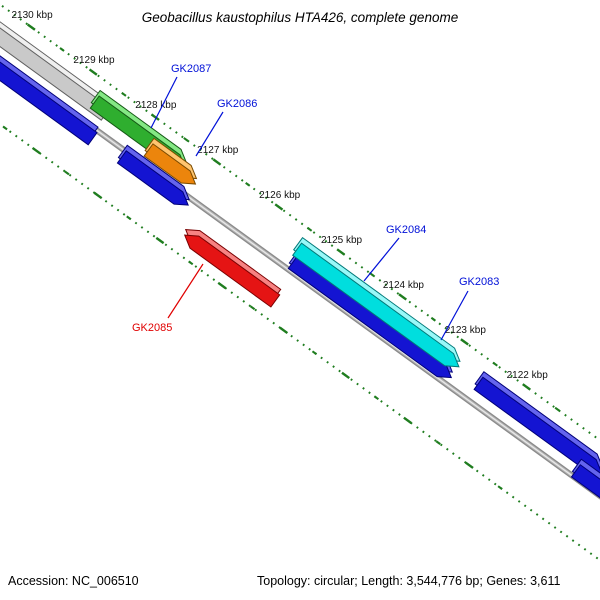 The width and height of the screenshot is (600, 600). Describe the element at coordinates (466, 330) in the screenshot. I see `ruler-tick-label: 2123 kbp` at that location.